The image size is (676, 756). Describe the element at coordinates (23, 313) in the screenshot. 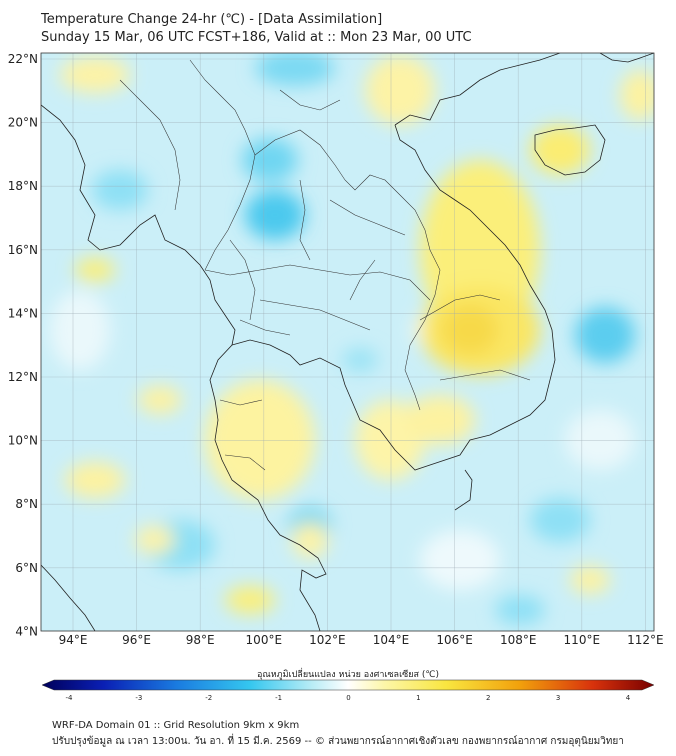

I see `lat-label: 14°N` at that location.